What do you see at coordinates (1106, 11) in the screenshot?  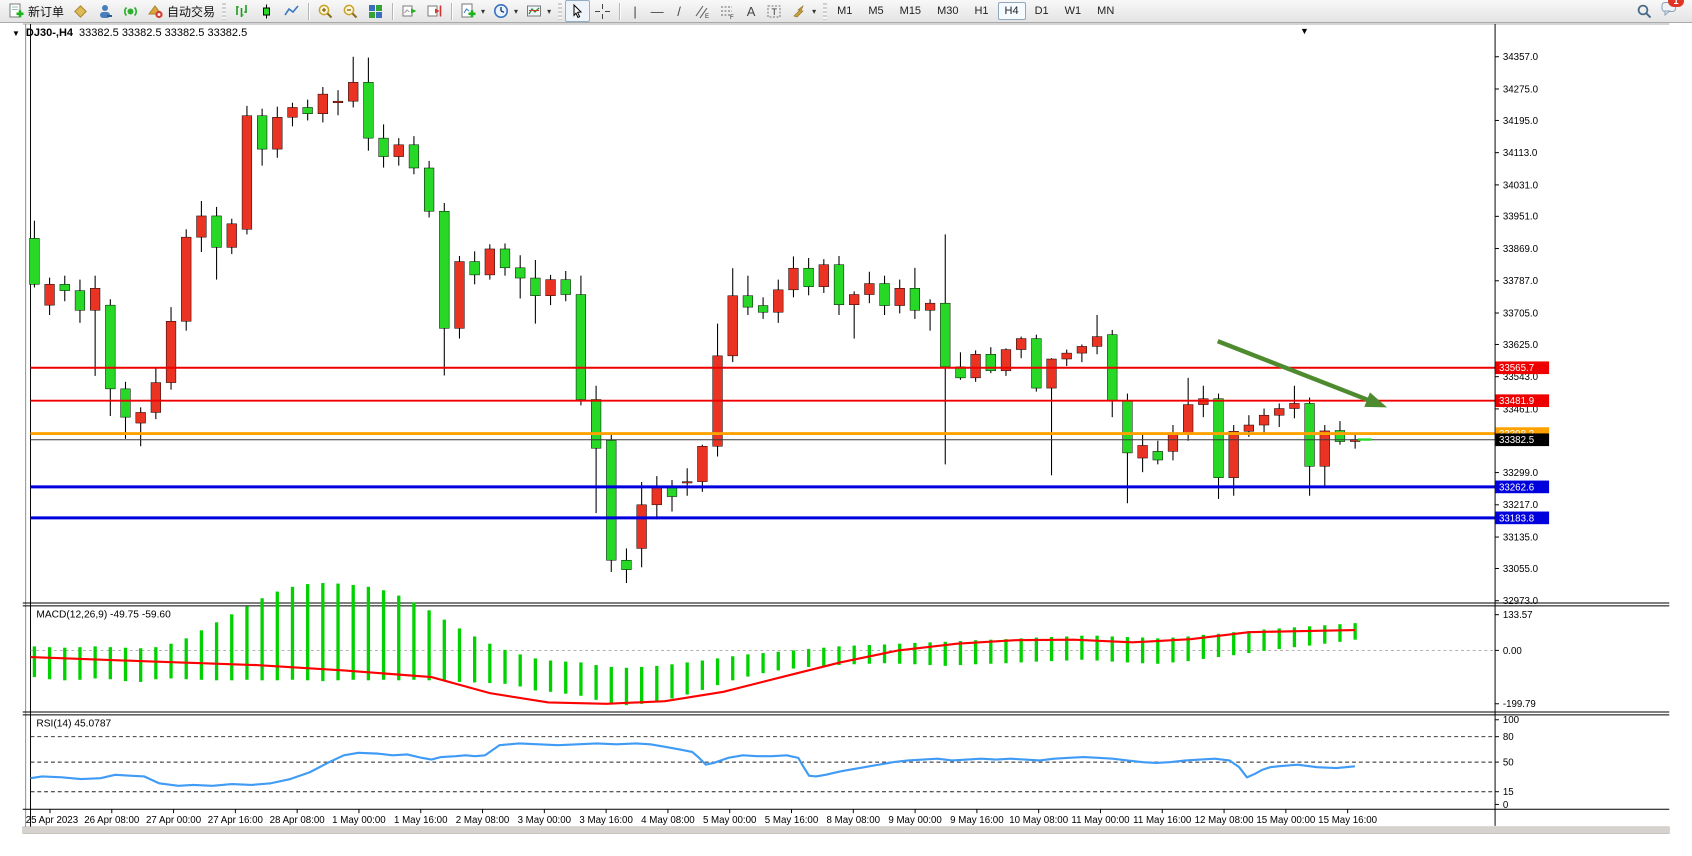 I see `timeframe-MN: MN` at bounding box center [1106, 11].